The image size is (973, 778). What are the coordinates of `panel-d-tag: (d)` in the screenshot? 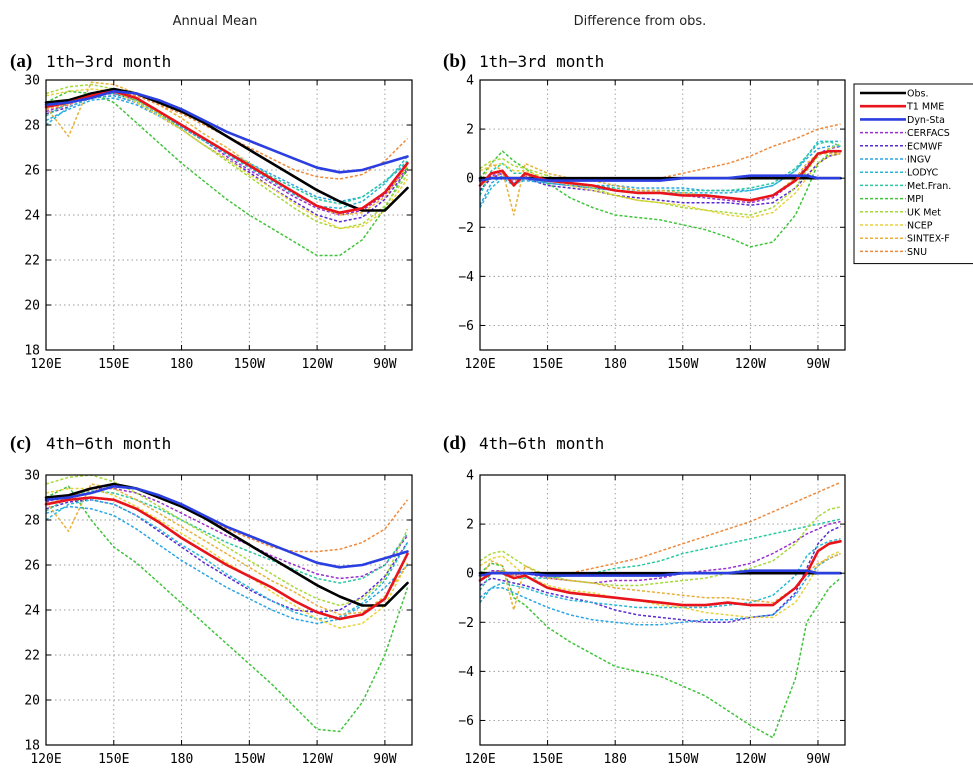 It's located at (454, 443).